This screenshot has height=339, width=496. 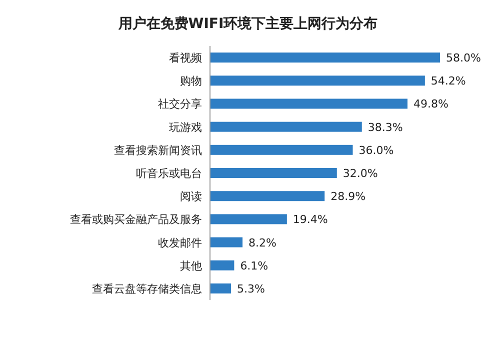 What do you see at coordinates (254, 265) in the screenshot?
I see `data-label: 6.1%` at bounding box center [254, 265].